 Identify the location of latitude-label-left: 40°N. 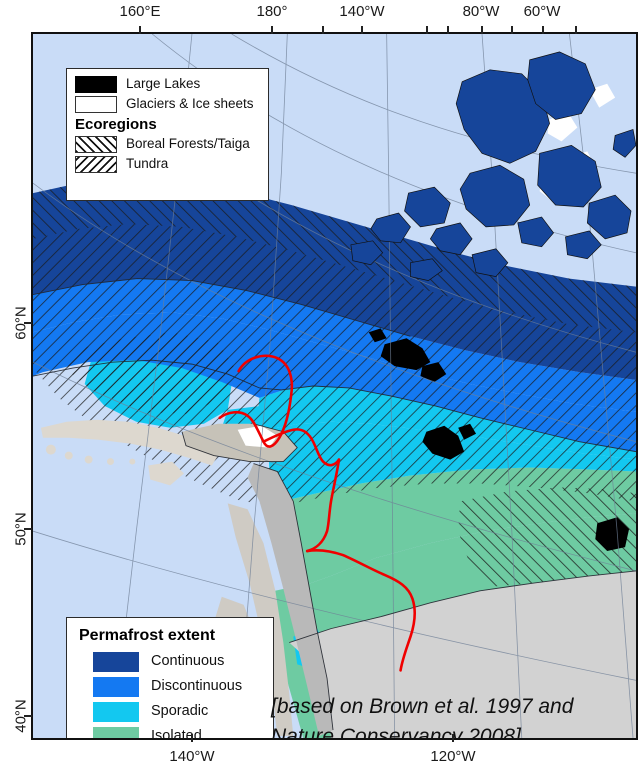
(21, 716).